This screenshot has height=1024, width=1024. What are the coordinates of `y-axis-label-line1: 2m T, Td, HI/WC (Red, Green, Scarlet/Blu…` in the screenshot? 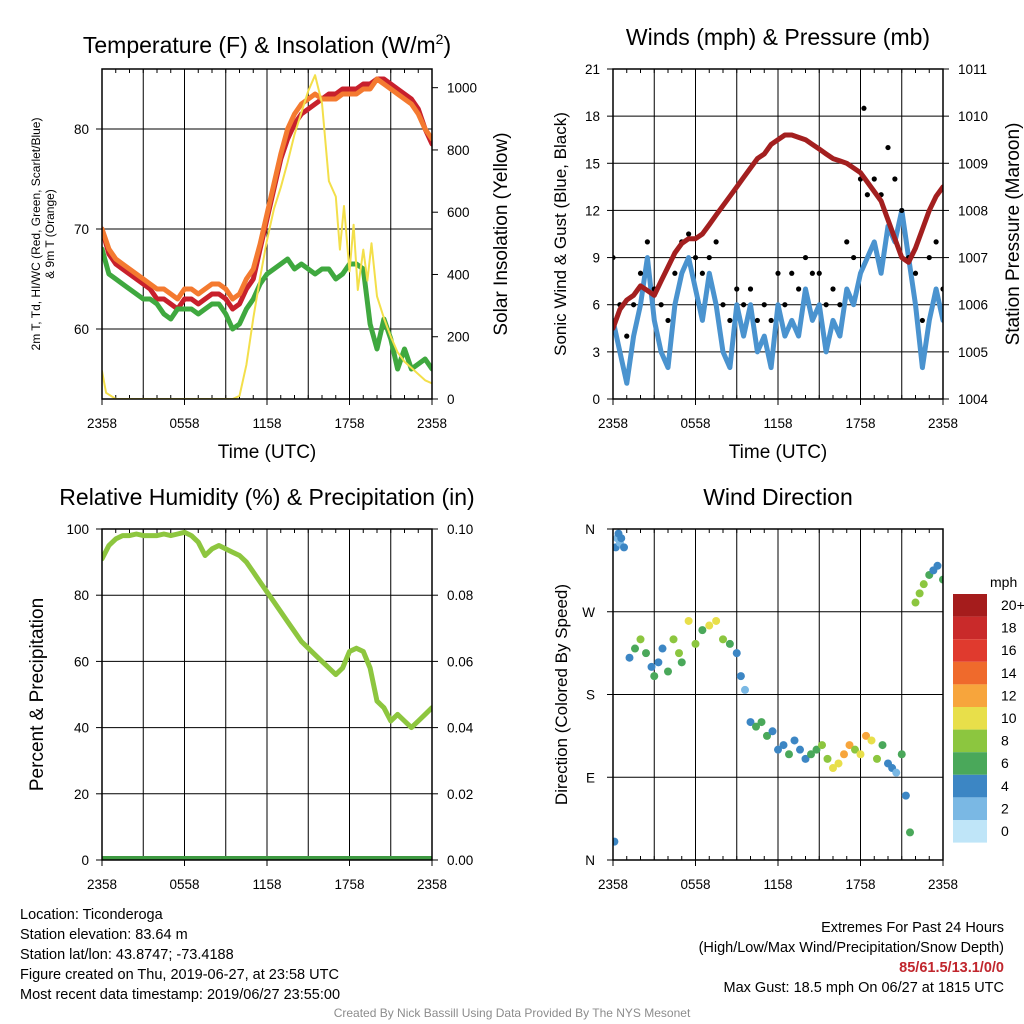 It's located at (36, 234).